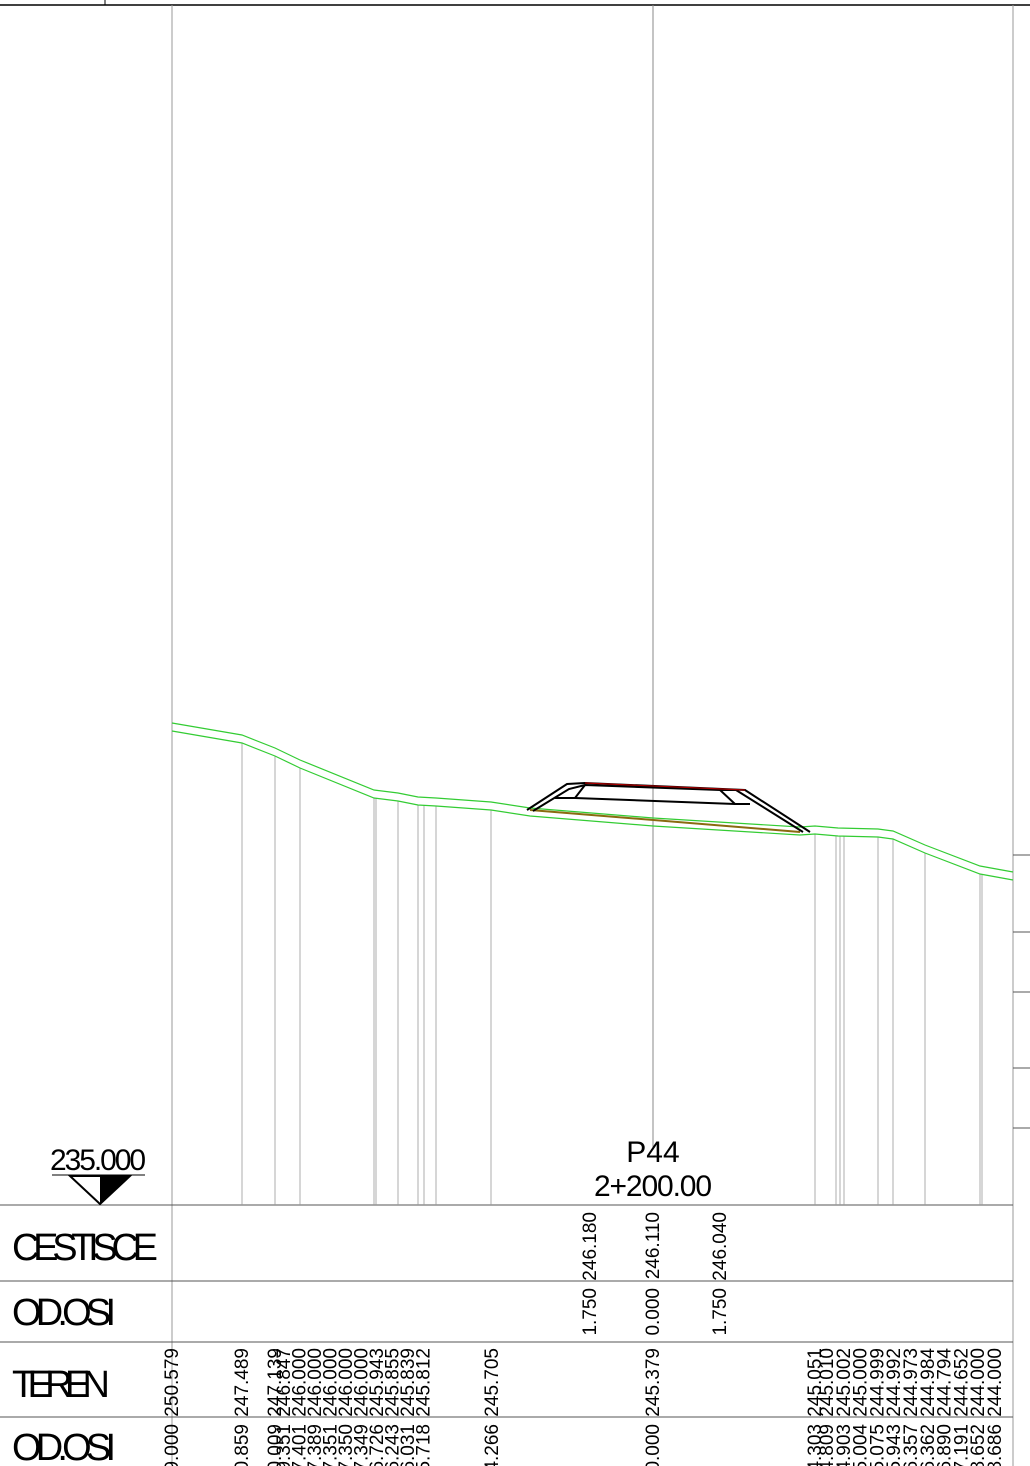 This screenshot has height=1466, width=1030. What do you see at coordinates (242, 1382) in the screenshot?
I see `row-value: 247.489` at bounding box center [242, 1382].